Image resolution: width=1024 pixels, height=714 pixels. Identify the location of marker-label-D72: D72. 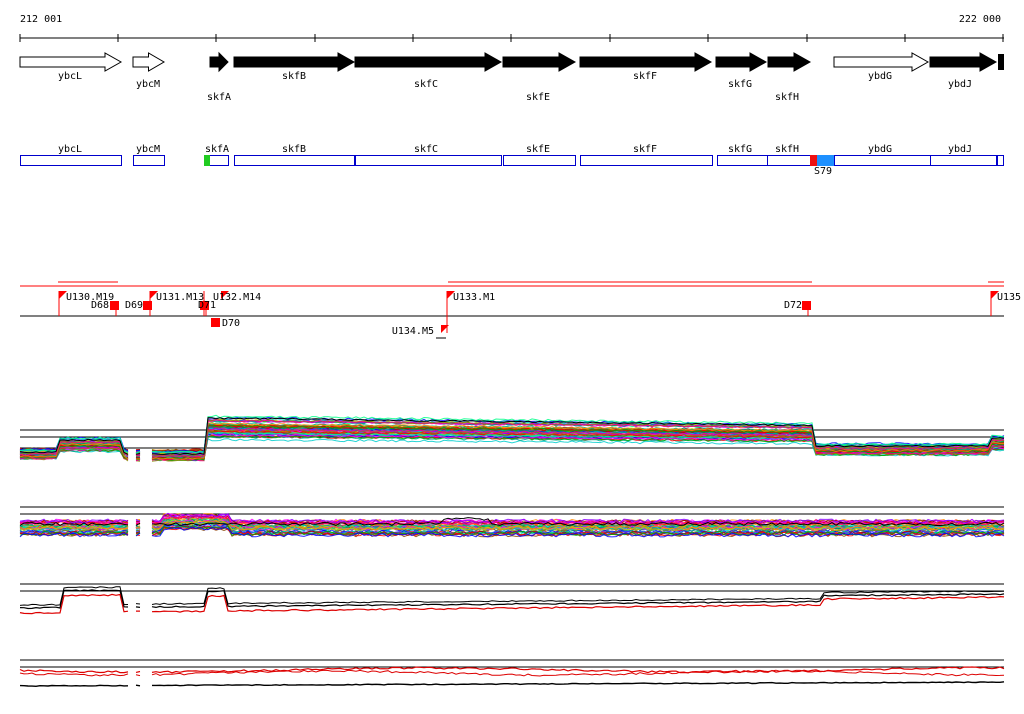
(792, 305).